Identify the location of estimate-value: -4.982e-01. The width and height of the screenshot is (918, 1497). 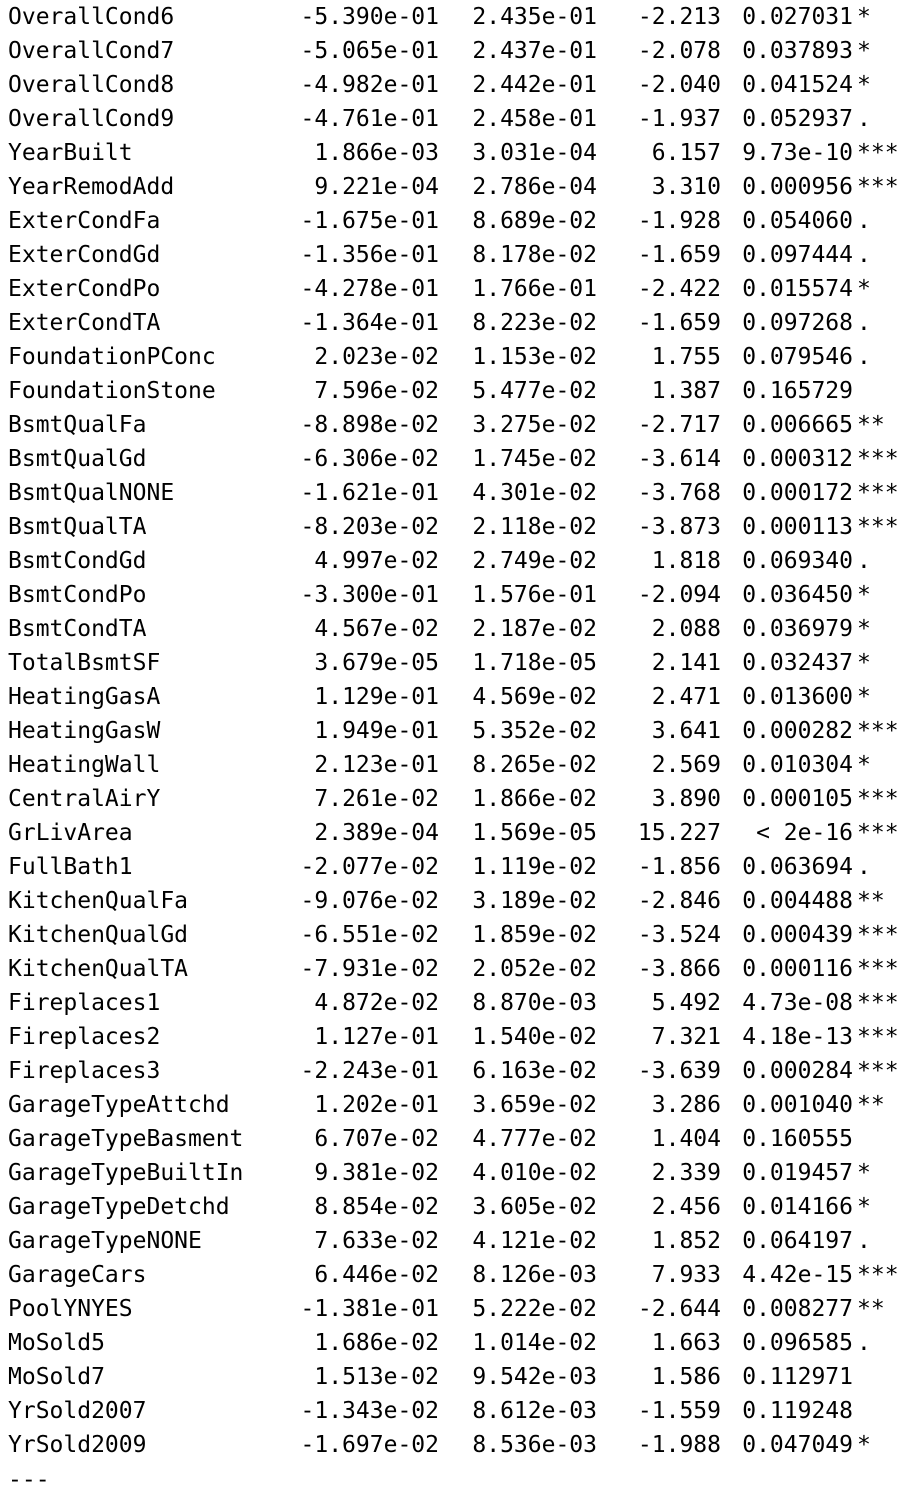
(369, 85).